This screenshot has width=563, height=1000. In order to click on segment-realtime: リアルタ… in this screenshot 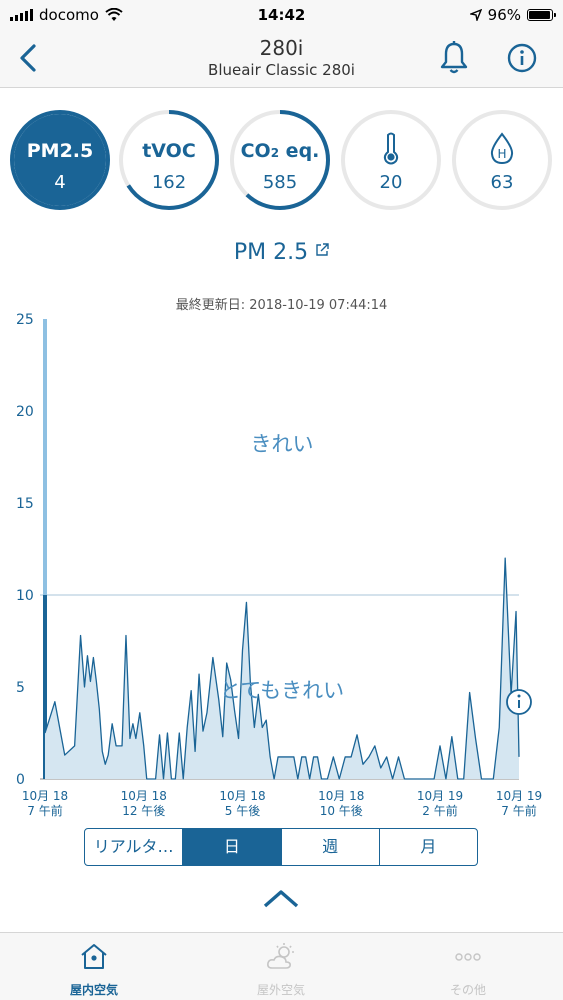, I will do `click(133, 846)`.